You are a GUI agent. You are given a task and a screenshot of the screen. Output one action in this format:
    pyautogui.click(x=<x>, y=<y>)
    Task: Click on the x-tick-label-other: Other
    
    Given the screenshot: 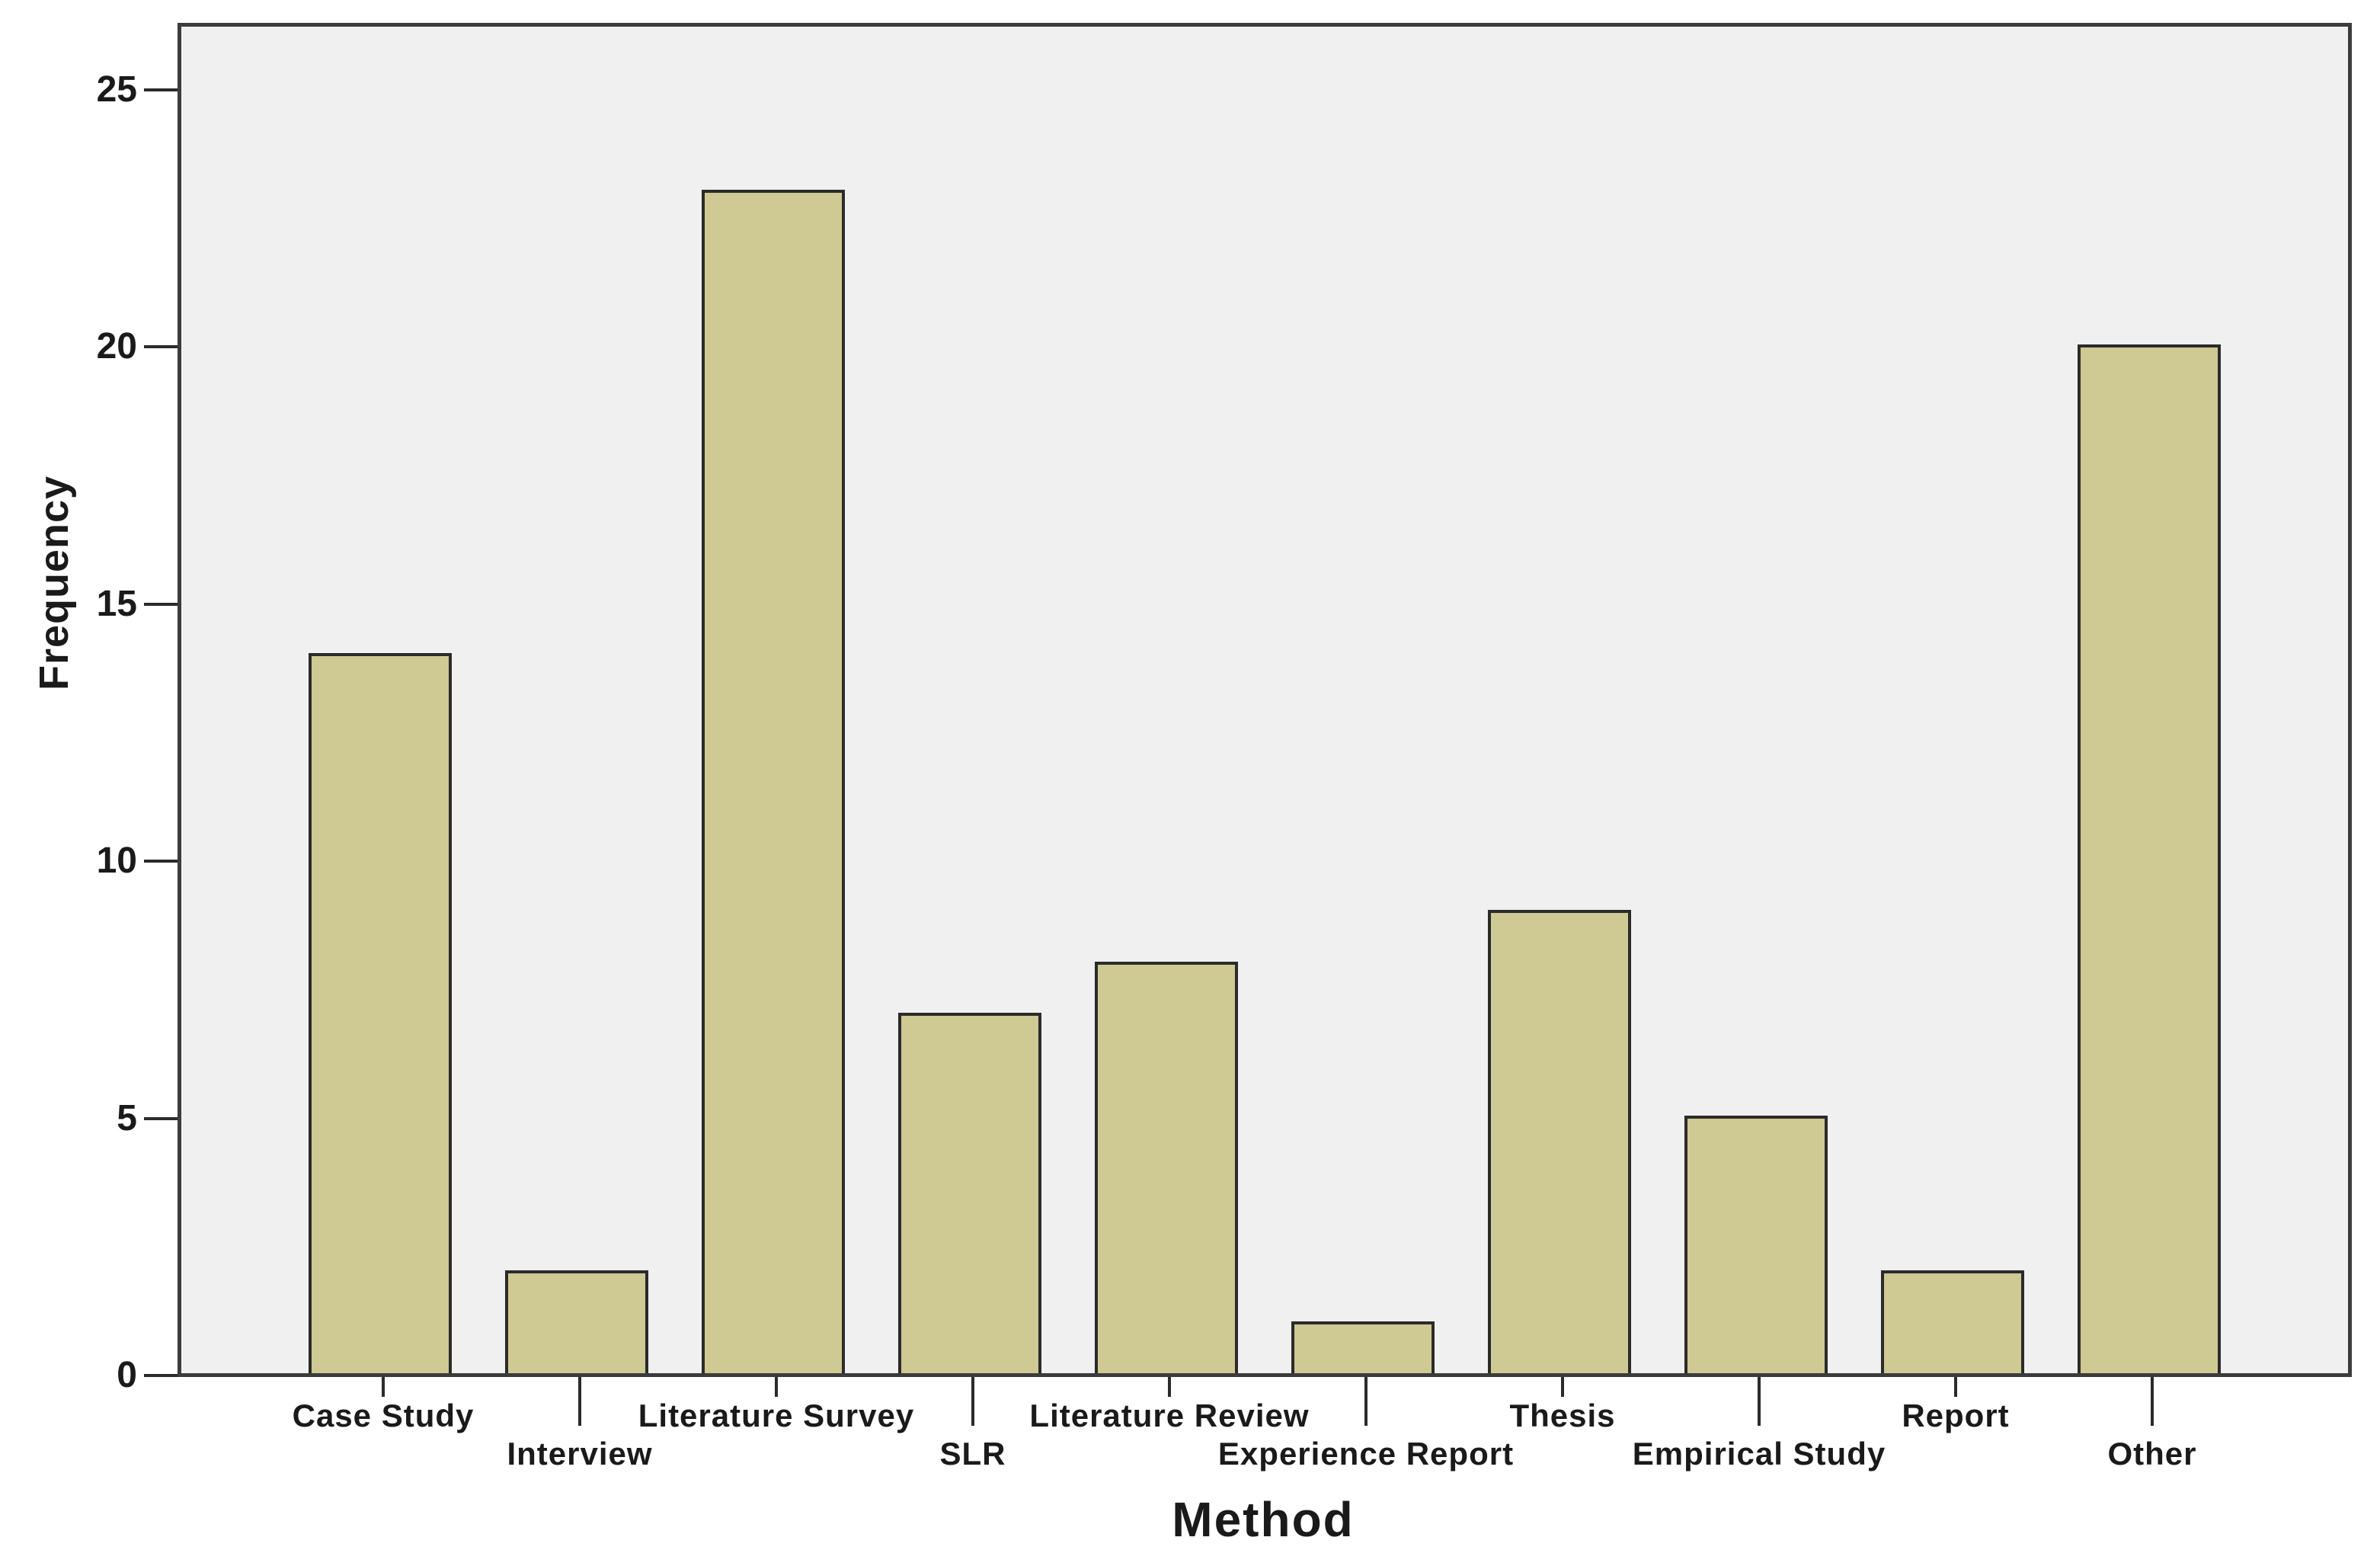 What is the action you would take?
    pyautogui.click(x=2152, y=1454)
    